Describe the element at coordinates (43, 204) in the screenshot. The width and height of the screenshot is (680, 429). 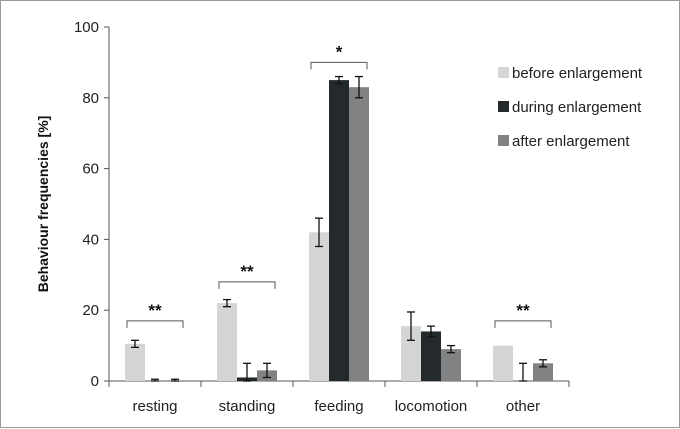
I see `y-axis-label: Behaviour frequencies [%]` at that location.